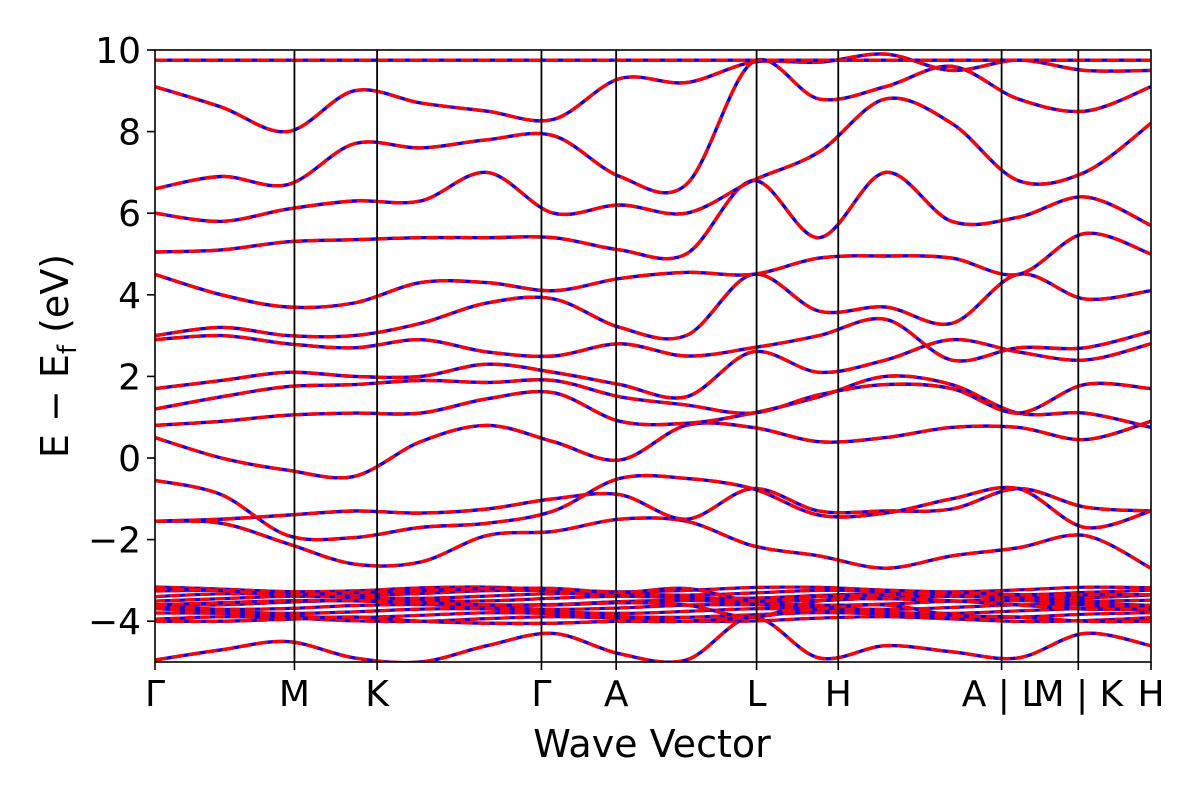 The image size is (1200, 800). I want to click on y-axis-label-unit: (eV), so click(55, 299).